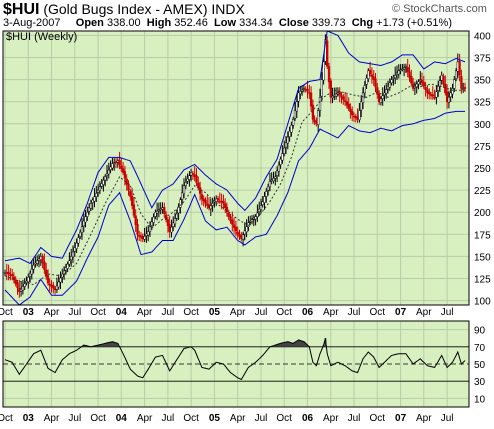 This screenshot has height=429, width=494. I want to click on rsi-x-tick-label: 05, so click(215, 418).